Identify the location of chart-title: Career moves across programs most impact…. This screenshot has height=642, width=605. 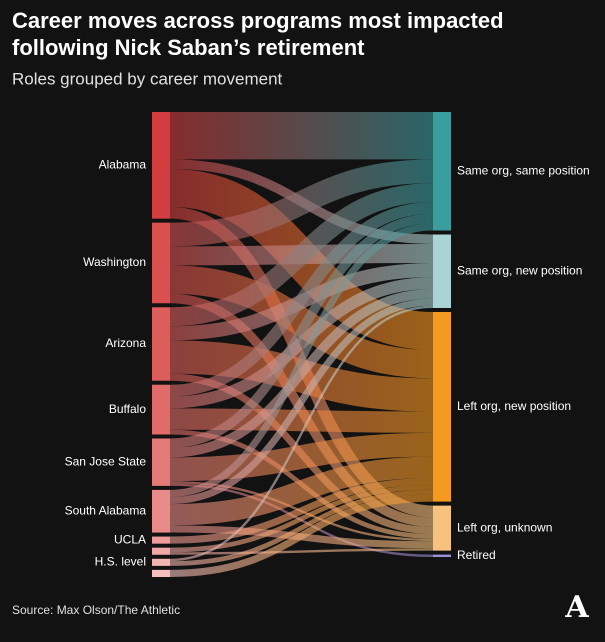
(258, 34).